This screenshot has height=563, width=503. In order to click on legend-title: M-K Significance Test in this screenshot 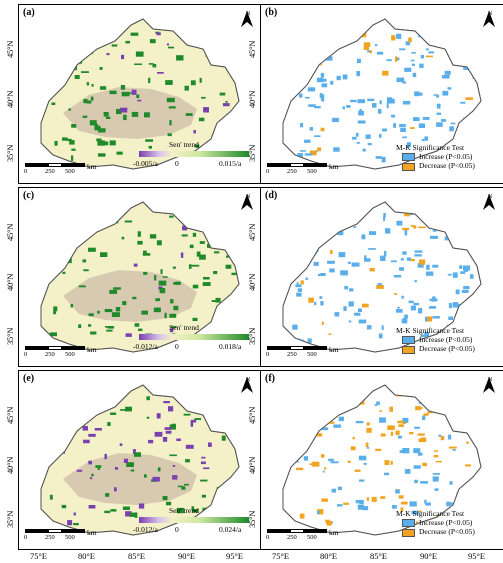, I will do `click(430, 147)`.